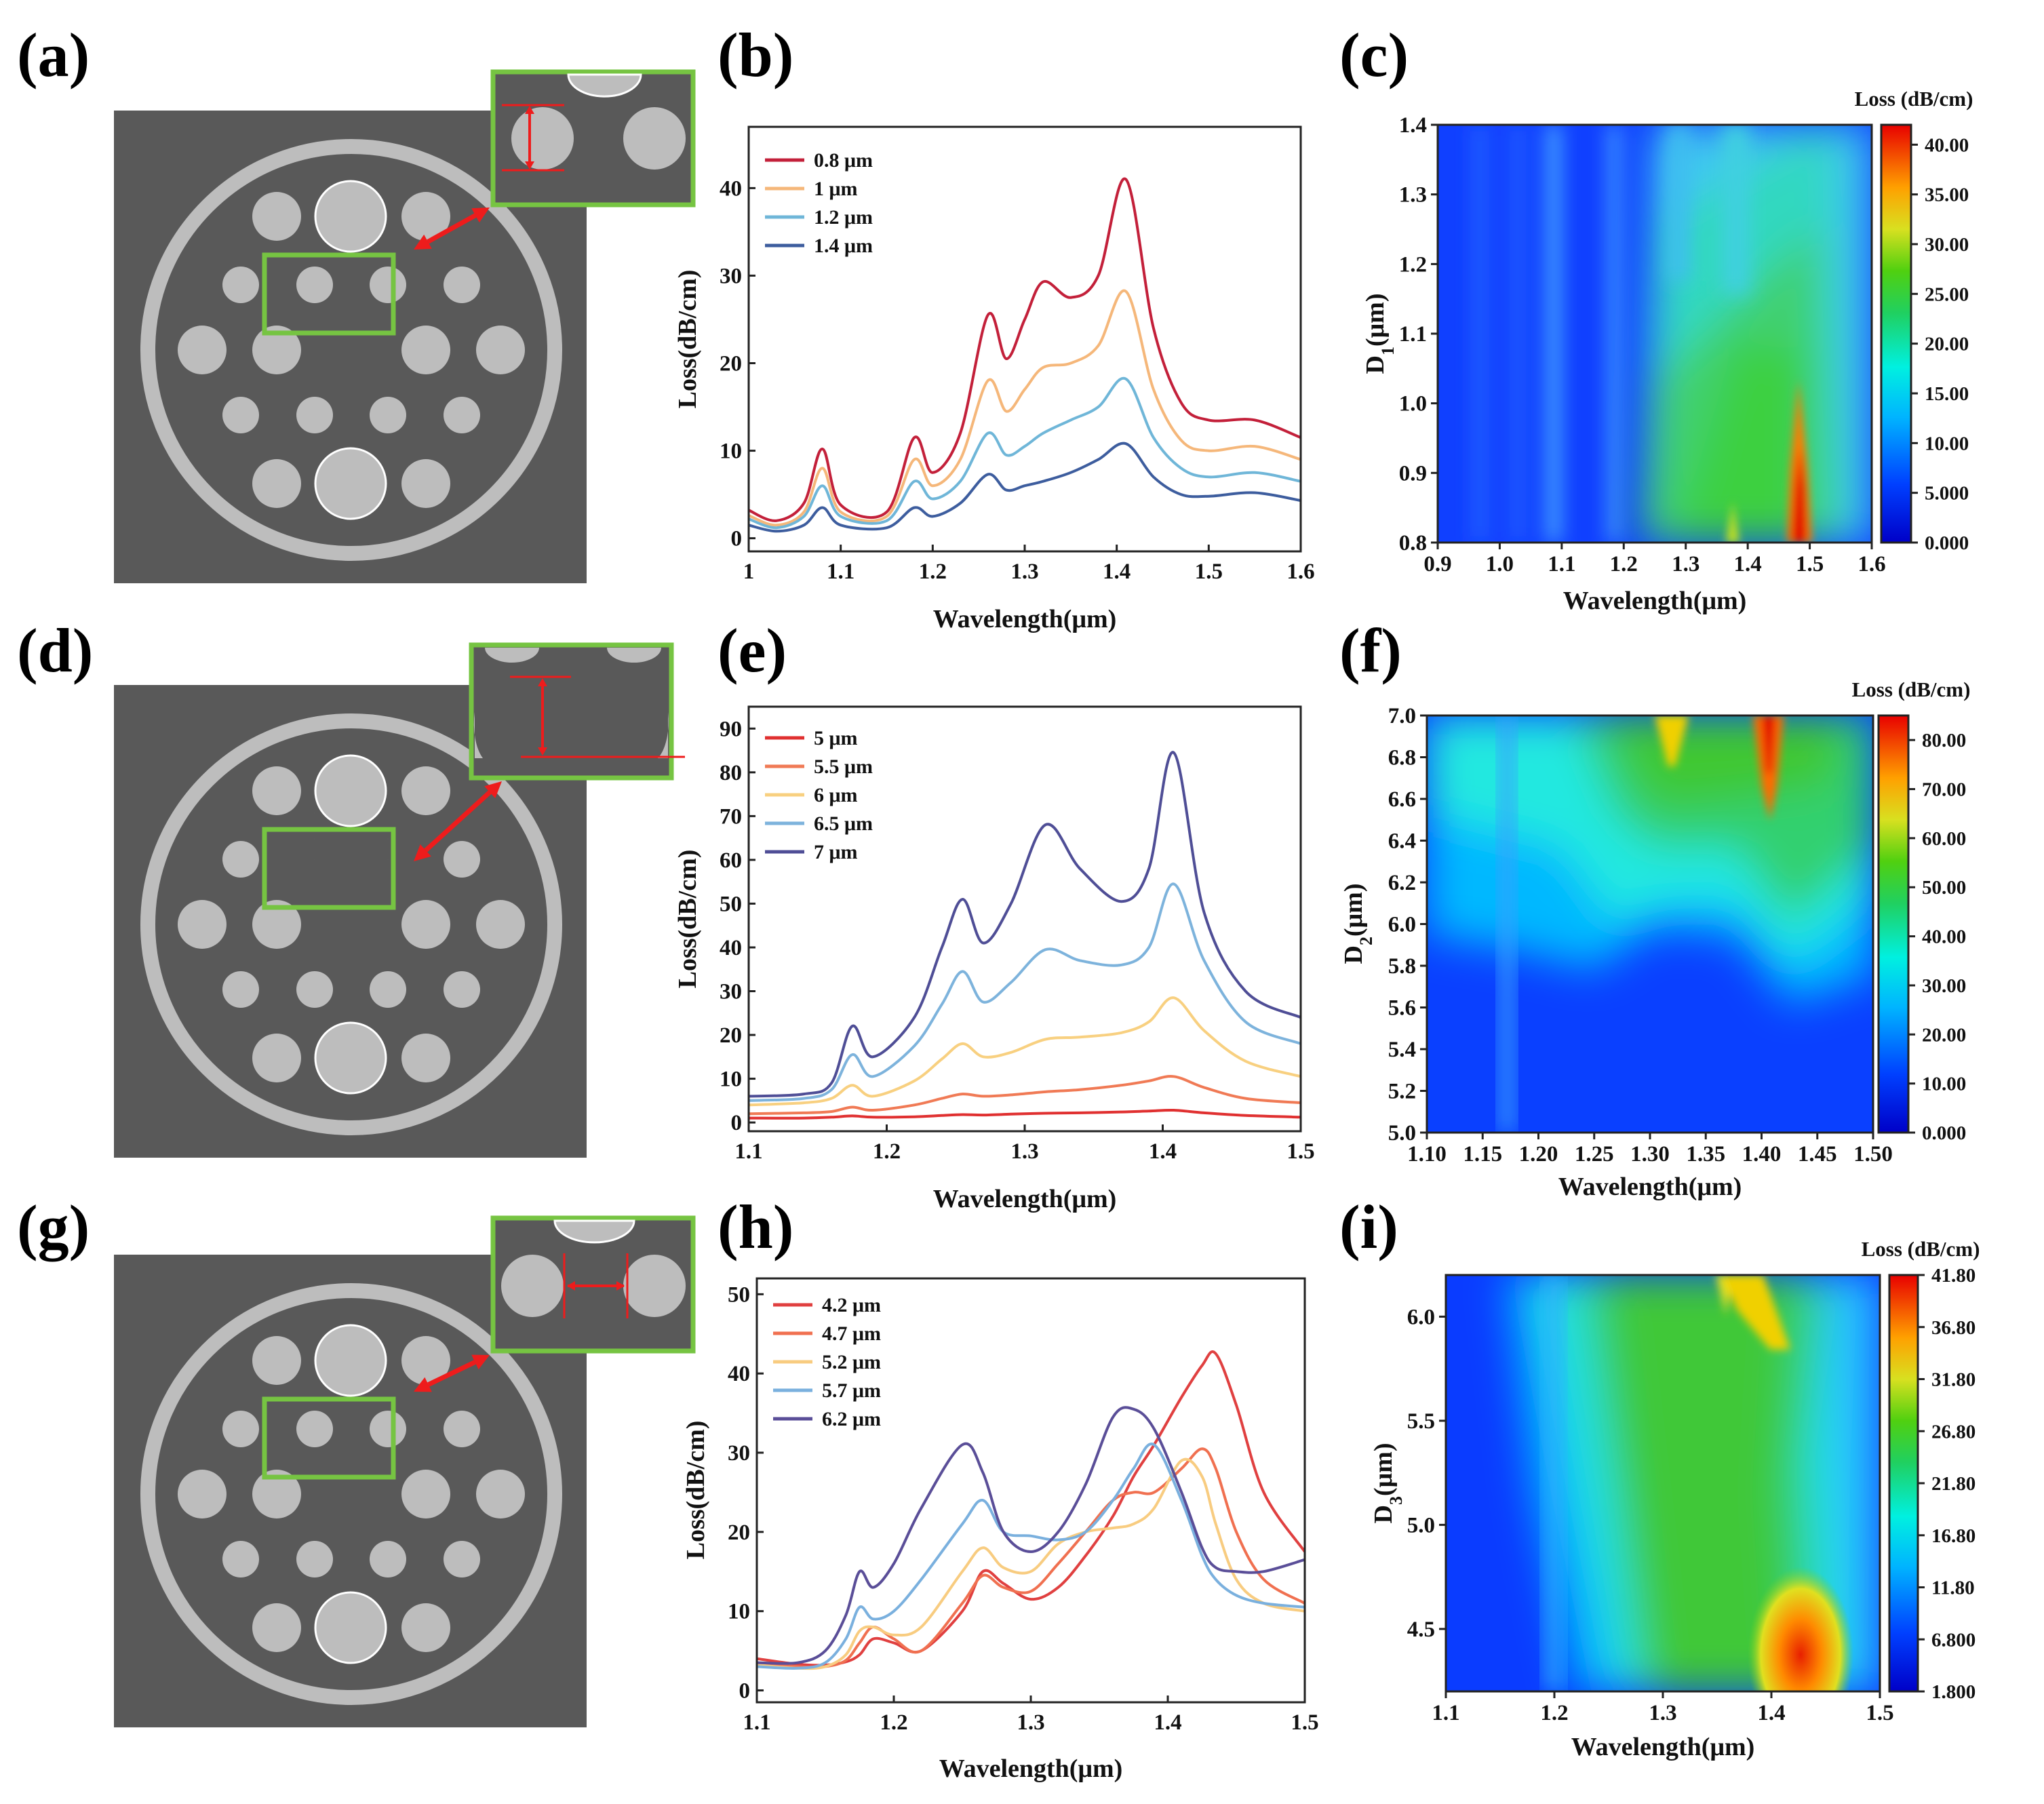 The height and width of the screenshot is (1804, 2044). What do you see at coordinates (1413, 125) in the screenshot?
I see `y-tick-label: 1.4` at bounding box center [1413, 125].